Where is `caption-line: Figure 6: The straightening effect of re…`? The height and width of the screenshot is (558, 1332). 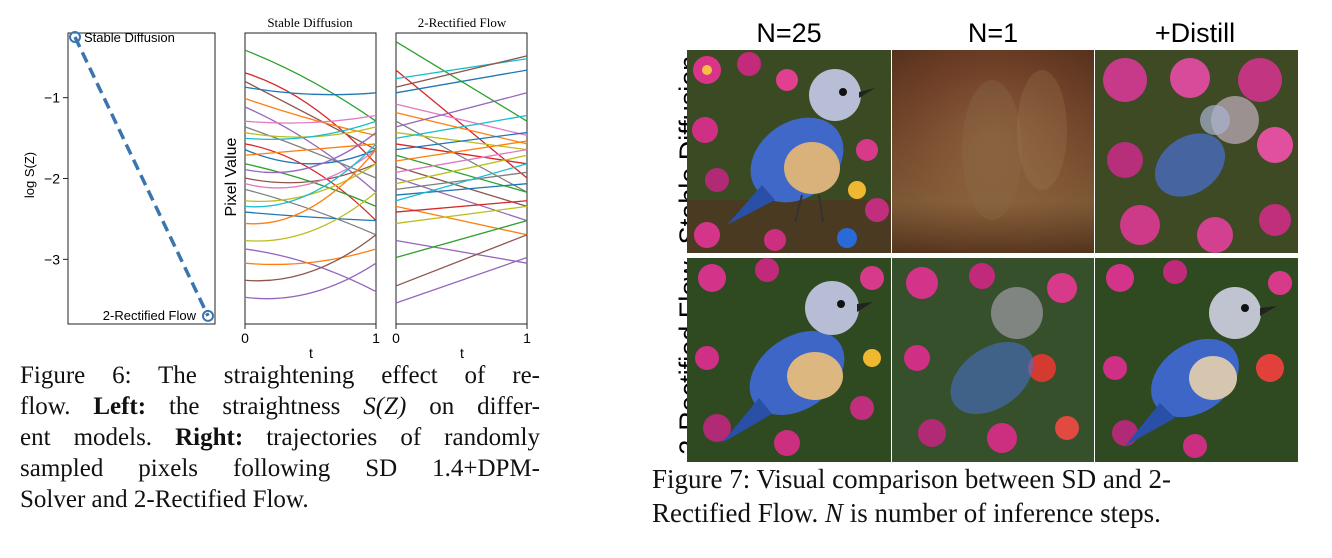
caption-line: Figure 6: The straightening effect of re… is located at coordinates (280, 375).